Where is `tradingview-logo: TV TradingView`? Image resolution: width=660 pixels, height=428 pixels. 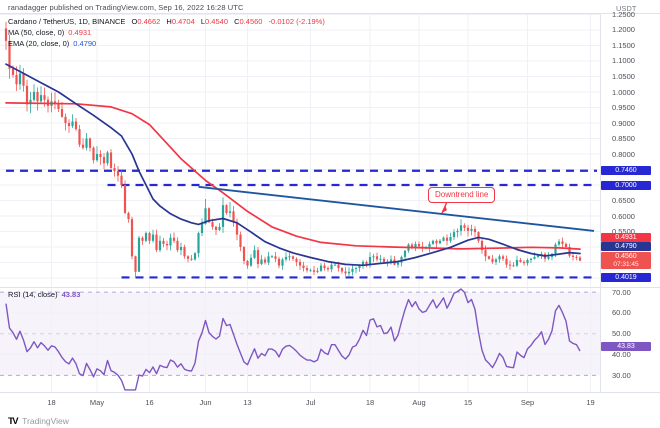
tradingview-logo: TV TradingView is located at coordinates (38, 419).